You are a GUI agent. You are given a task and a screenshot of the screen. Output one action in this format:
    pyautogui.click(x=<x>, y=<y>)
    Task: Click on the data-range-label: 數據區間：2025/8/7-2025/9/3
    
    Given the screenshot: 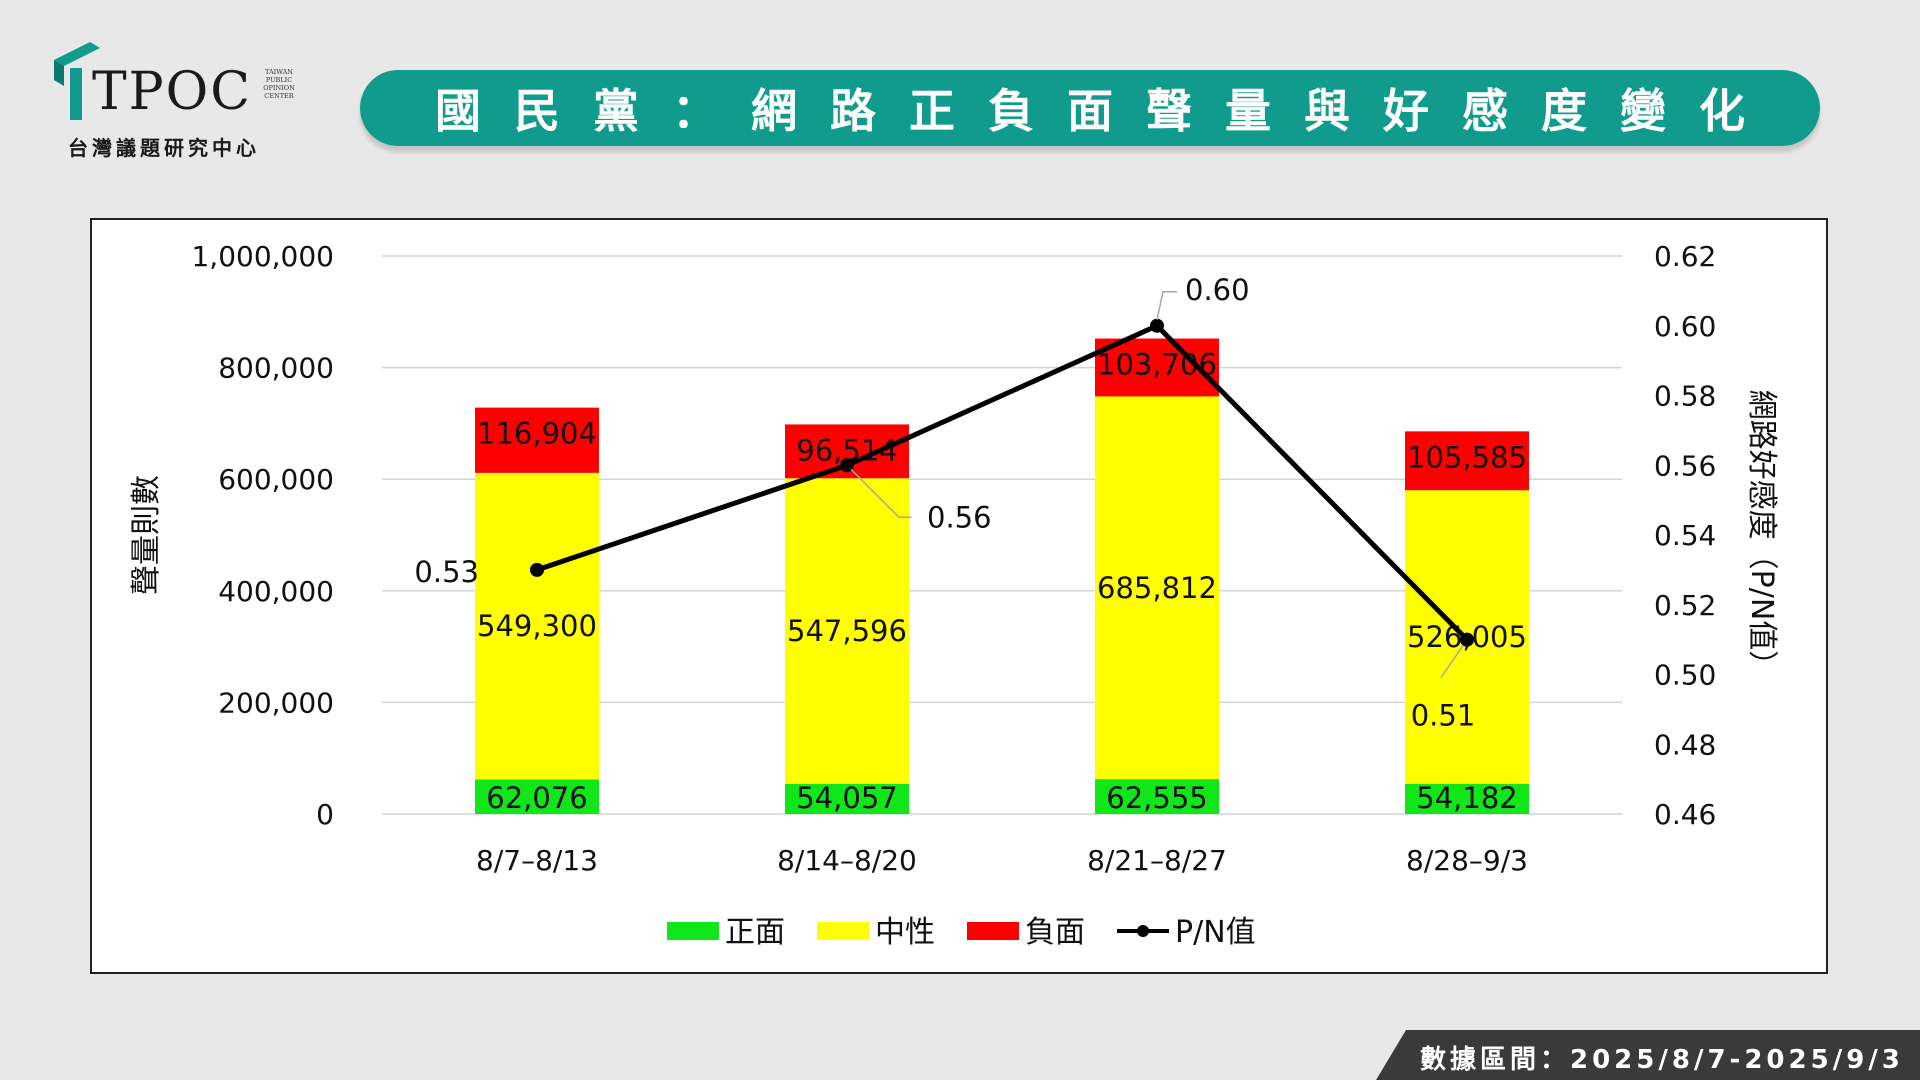 What is the action you would take?
    pyautogui.click(x=1662, y=1060)
    